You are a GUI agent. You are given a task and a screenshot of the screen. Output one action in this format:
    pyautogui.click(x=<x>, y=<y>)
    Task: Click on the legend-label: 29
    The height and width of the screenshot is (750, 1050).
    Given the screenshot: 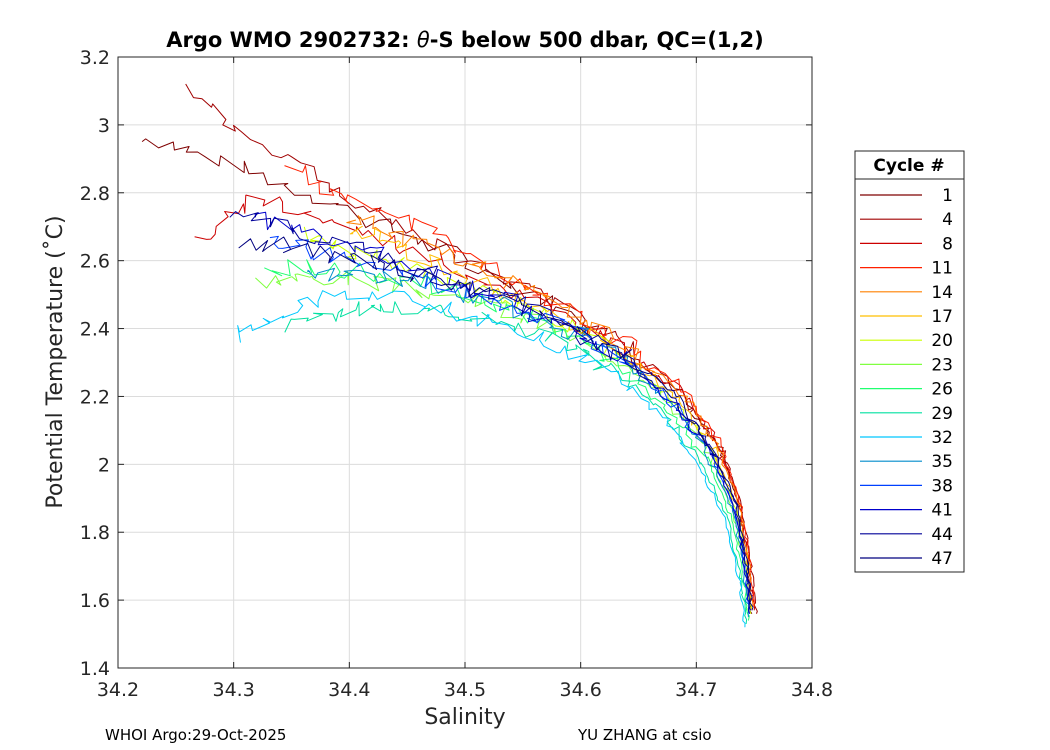 What is the action you would take?
    pyautogui.click(x=942, y=414)
    